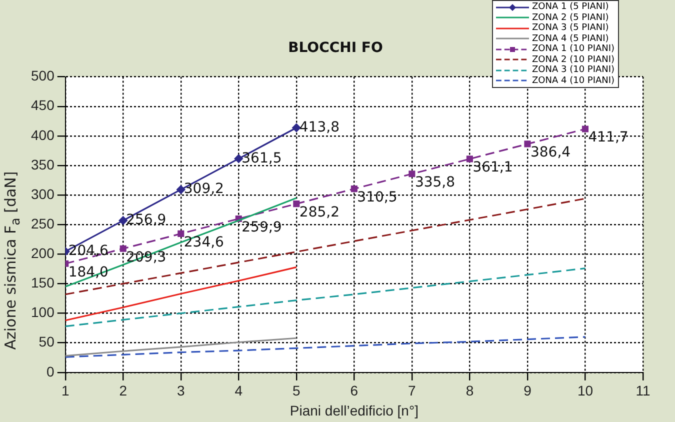  What do you see at coordinates (43, 194) in the screenshot?
I see `y-tick-label: 300` at bounding box center [43, 194].